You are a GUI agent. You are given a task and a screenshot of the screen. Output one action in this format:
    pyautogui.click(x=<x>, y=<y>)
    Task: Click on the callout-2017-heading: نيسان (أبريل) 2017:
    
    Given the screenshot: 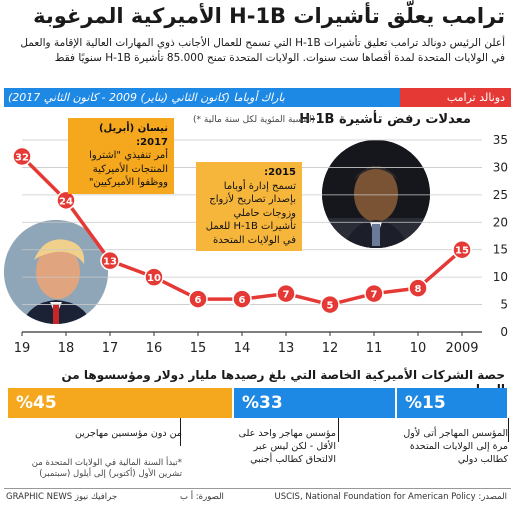 What is the action you would take?
    pyautogui.click(x=133, y=135)
    